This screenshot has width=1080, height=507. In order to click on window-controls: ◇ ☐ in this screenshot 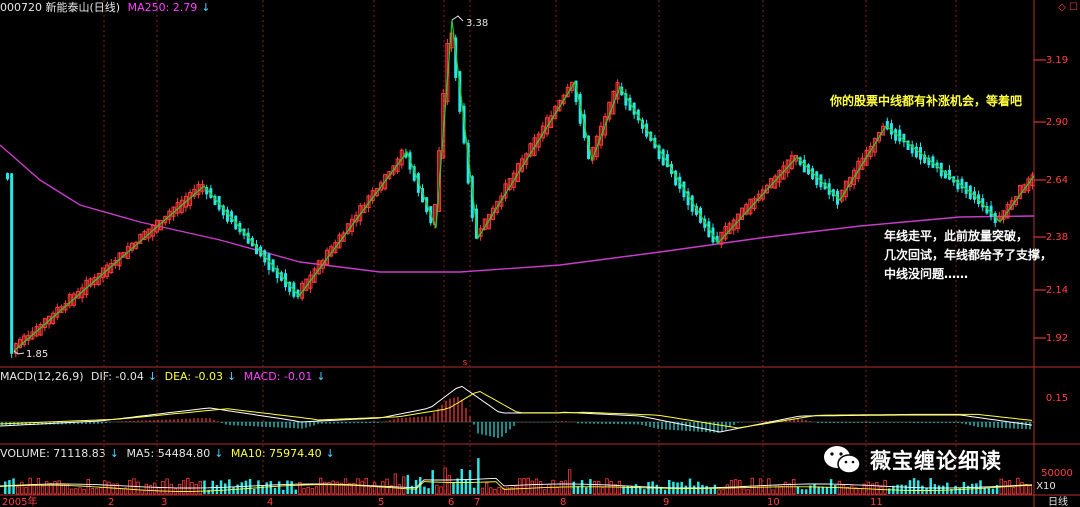, I will do `click(1068, 7)`.